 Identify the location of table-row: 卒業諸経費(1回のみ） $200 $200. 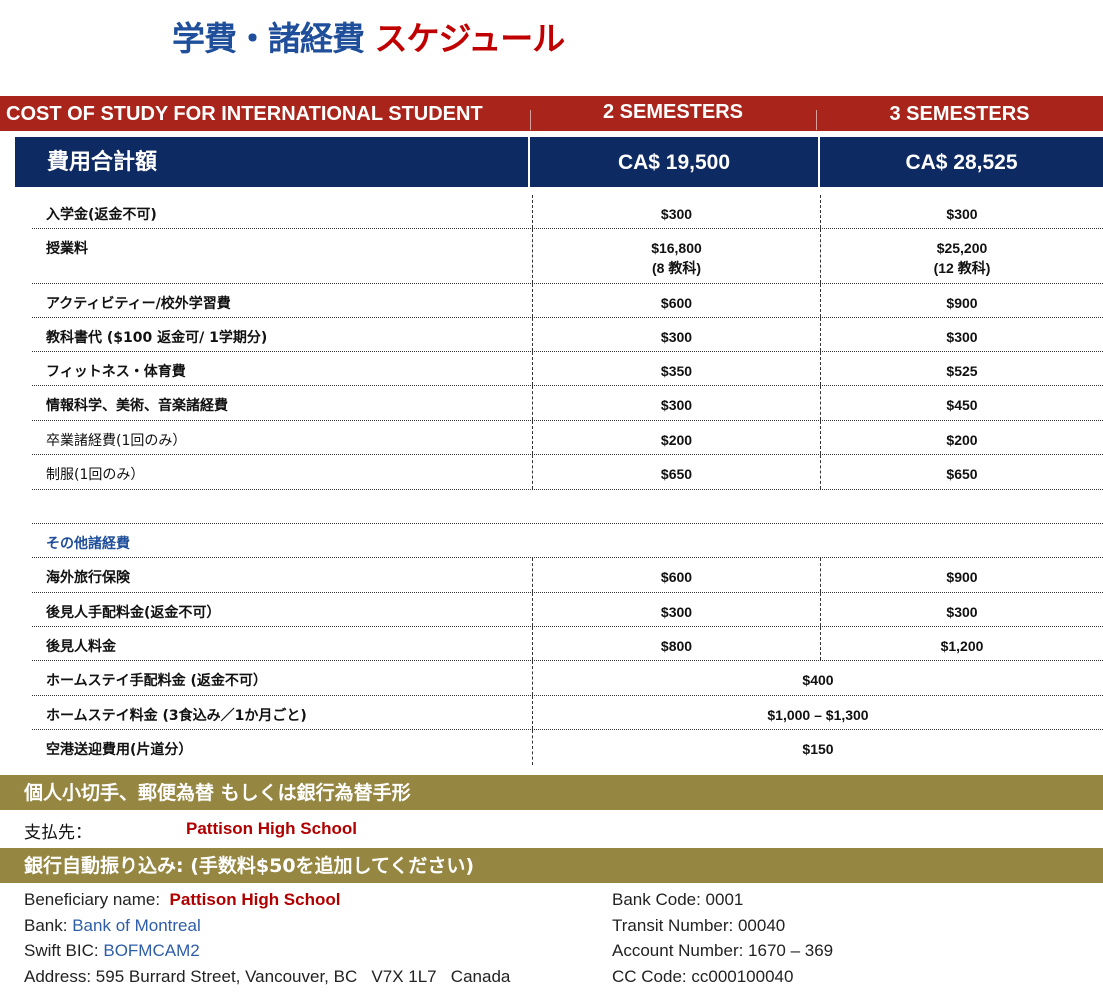
(567, 438).